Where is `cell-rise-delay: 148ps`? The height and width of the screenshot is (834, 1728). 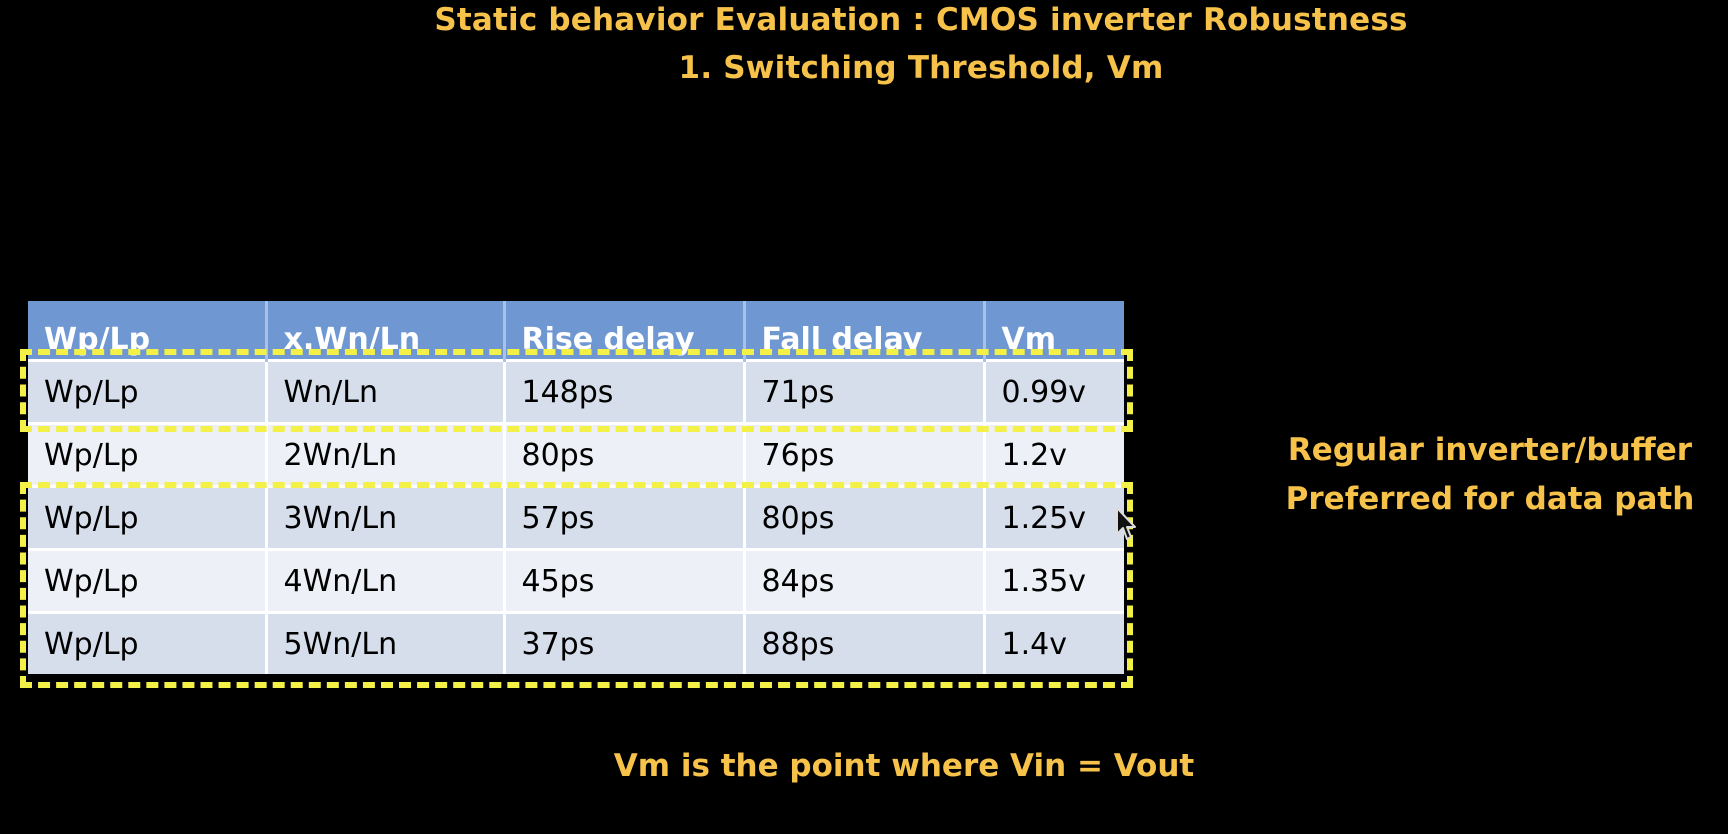 cell-rise-delay: 148ps is located at coordinates (625, 391).